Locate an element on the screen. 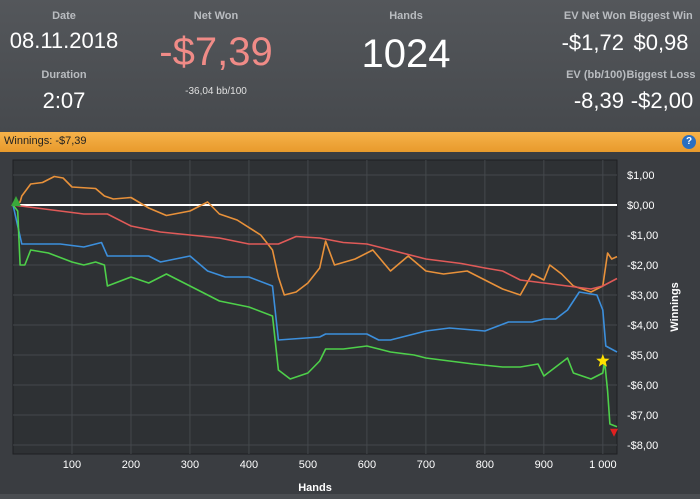 The image size is (700, 499). y-tick-label: -$7,00 is located at coordinates (642, 416).